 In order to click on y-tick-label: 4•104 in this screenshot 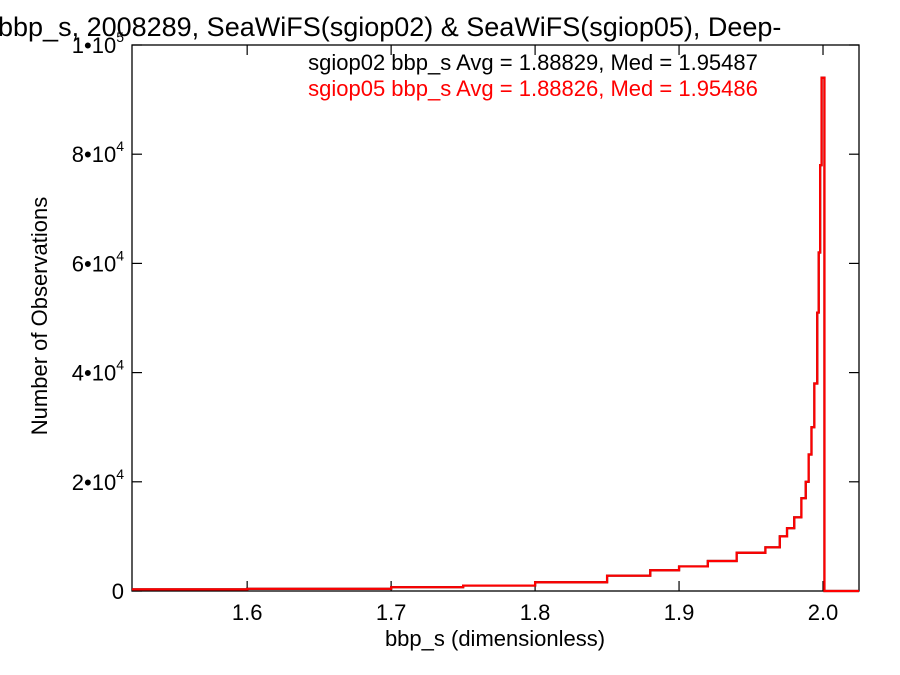, I will do `click(98, 371)`.